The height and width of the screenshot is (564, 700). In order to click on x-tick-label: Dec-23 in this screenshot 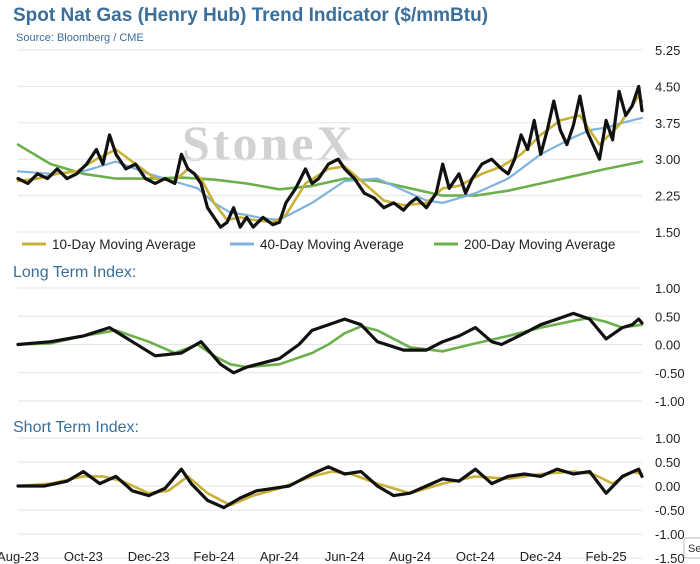, I will do `click(149, 556)`.